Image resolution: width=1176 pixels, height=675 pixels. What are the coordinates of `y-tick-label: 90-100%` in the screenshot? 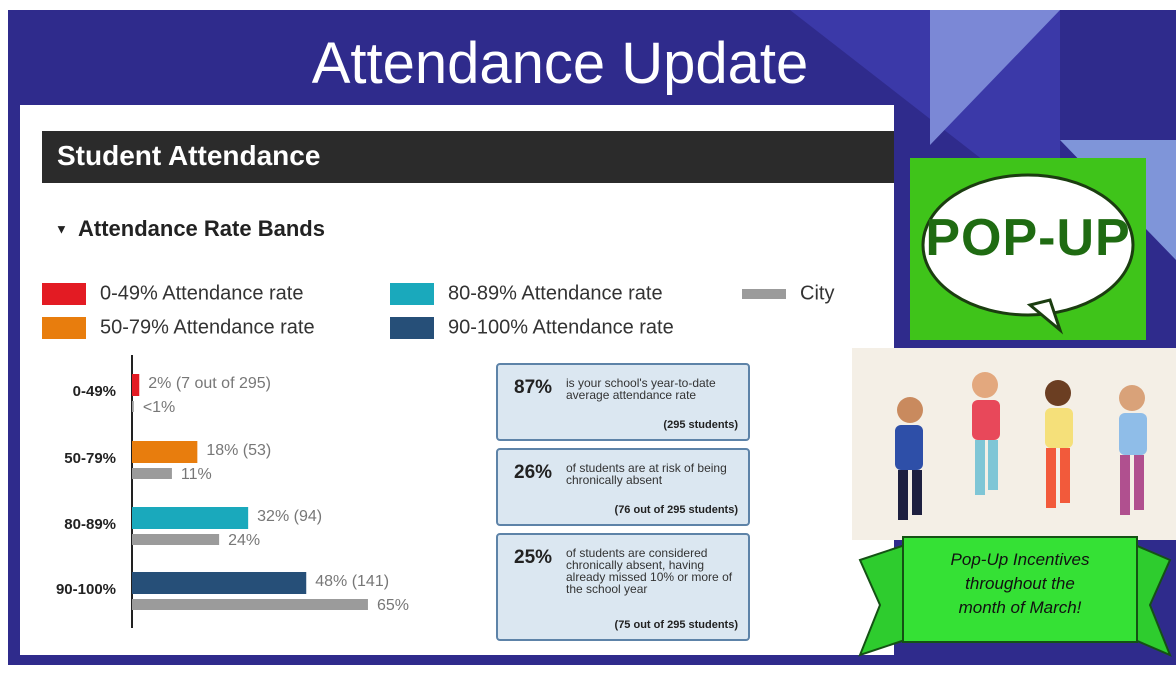 It's located at (86, 589).